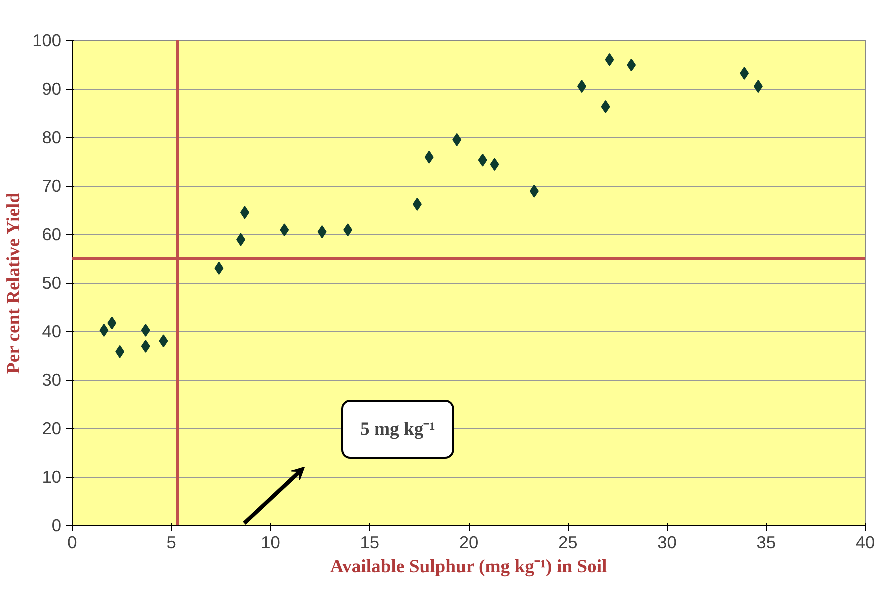  What do you see at coordinates (52, 138) in the screenshot?
I see `y-tick-label: 80` at bounding box center [52, 138].